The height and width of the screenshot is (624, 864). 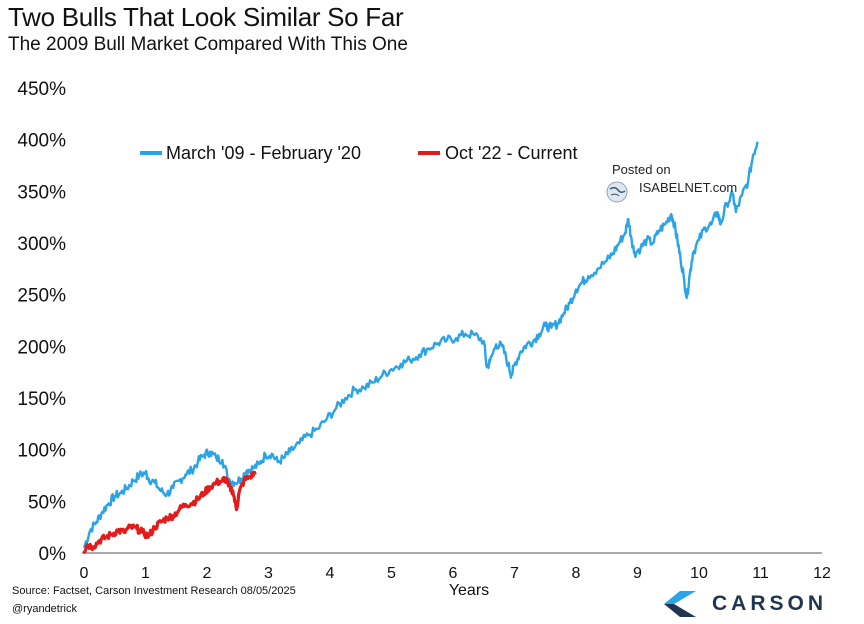 I want to click on legend-label-march-09: March '09 - February '20, so click(x=263, y=153).